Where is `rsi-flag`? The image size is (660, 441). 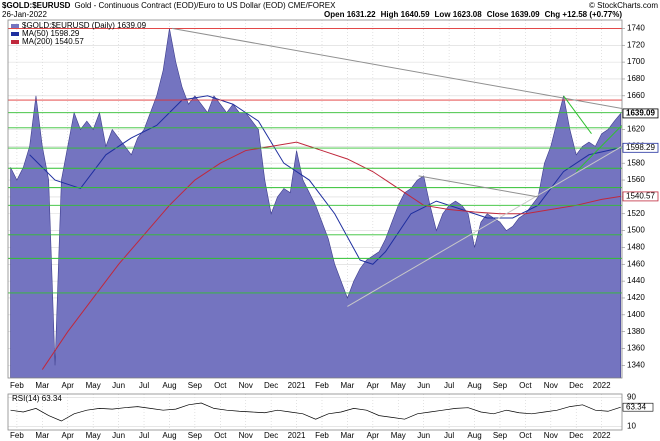 rsi-flag is located at coordinates (638, 407).